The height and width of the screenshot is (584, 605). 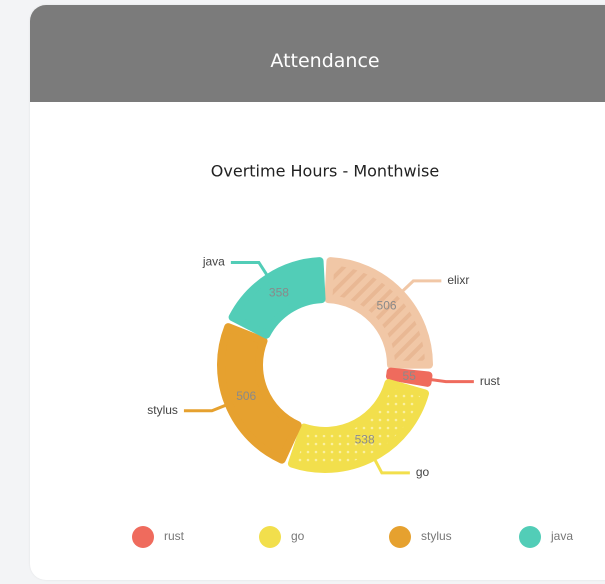 I want to click on value-label: 538, so click(x=365, y=439).